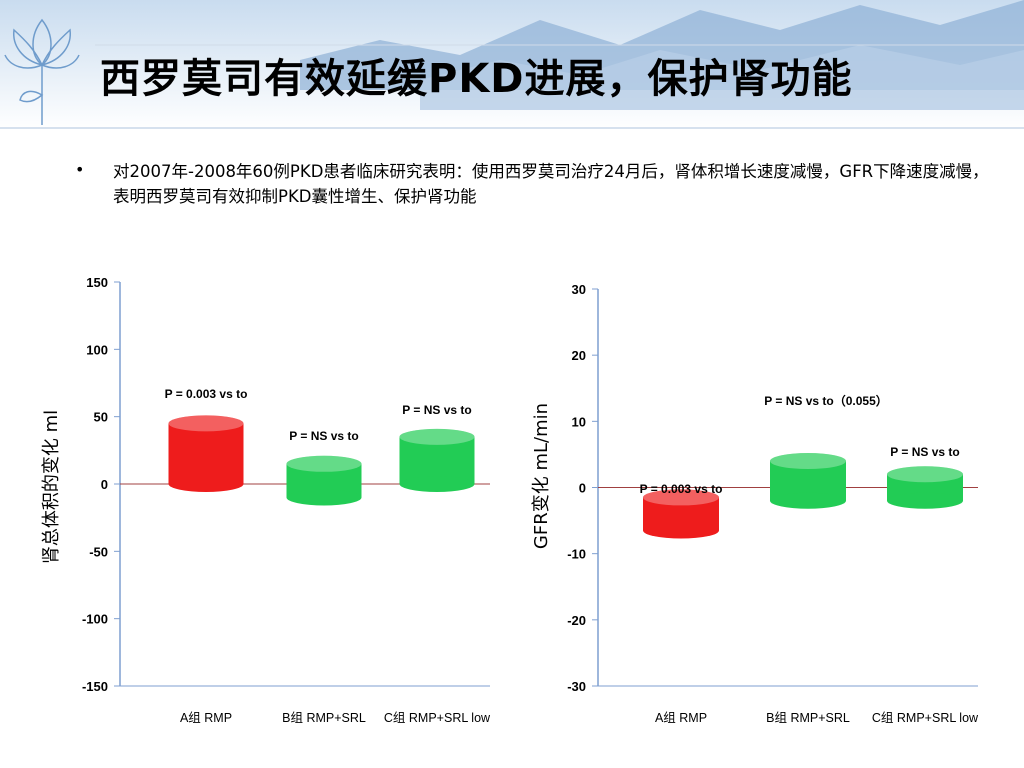  Describe the element at coordinates (681, 489) in the screenshot. I see `chart2-p-annotation: P = 0.003 vs to` at that location.